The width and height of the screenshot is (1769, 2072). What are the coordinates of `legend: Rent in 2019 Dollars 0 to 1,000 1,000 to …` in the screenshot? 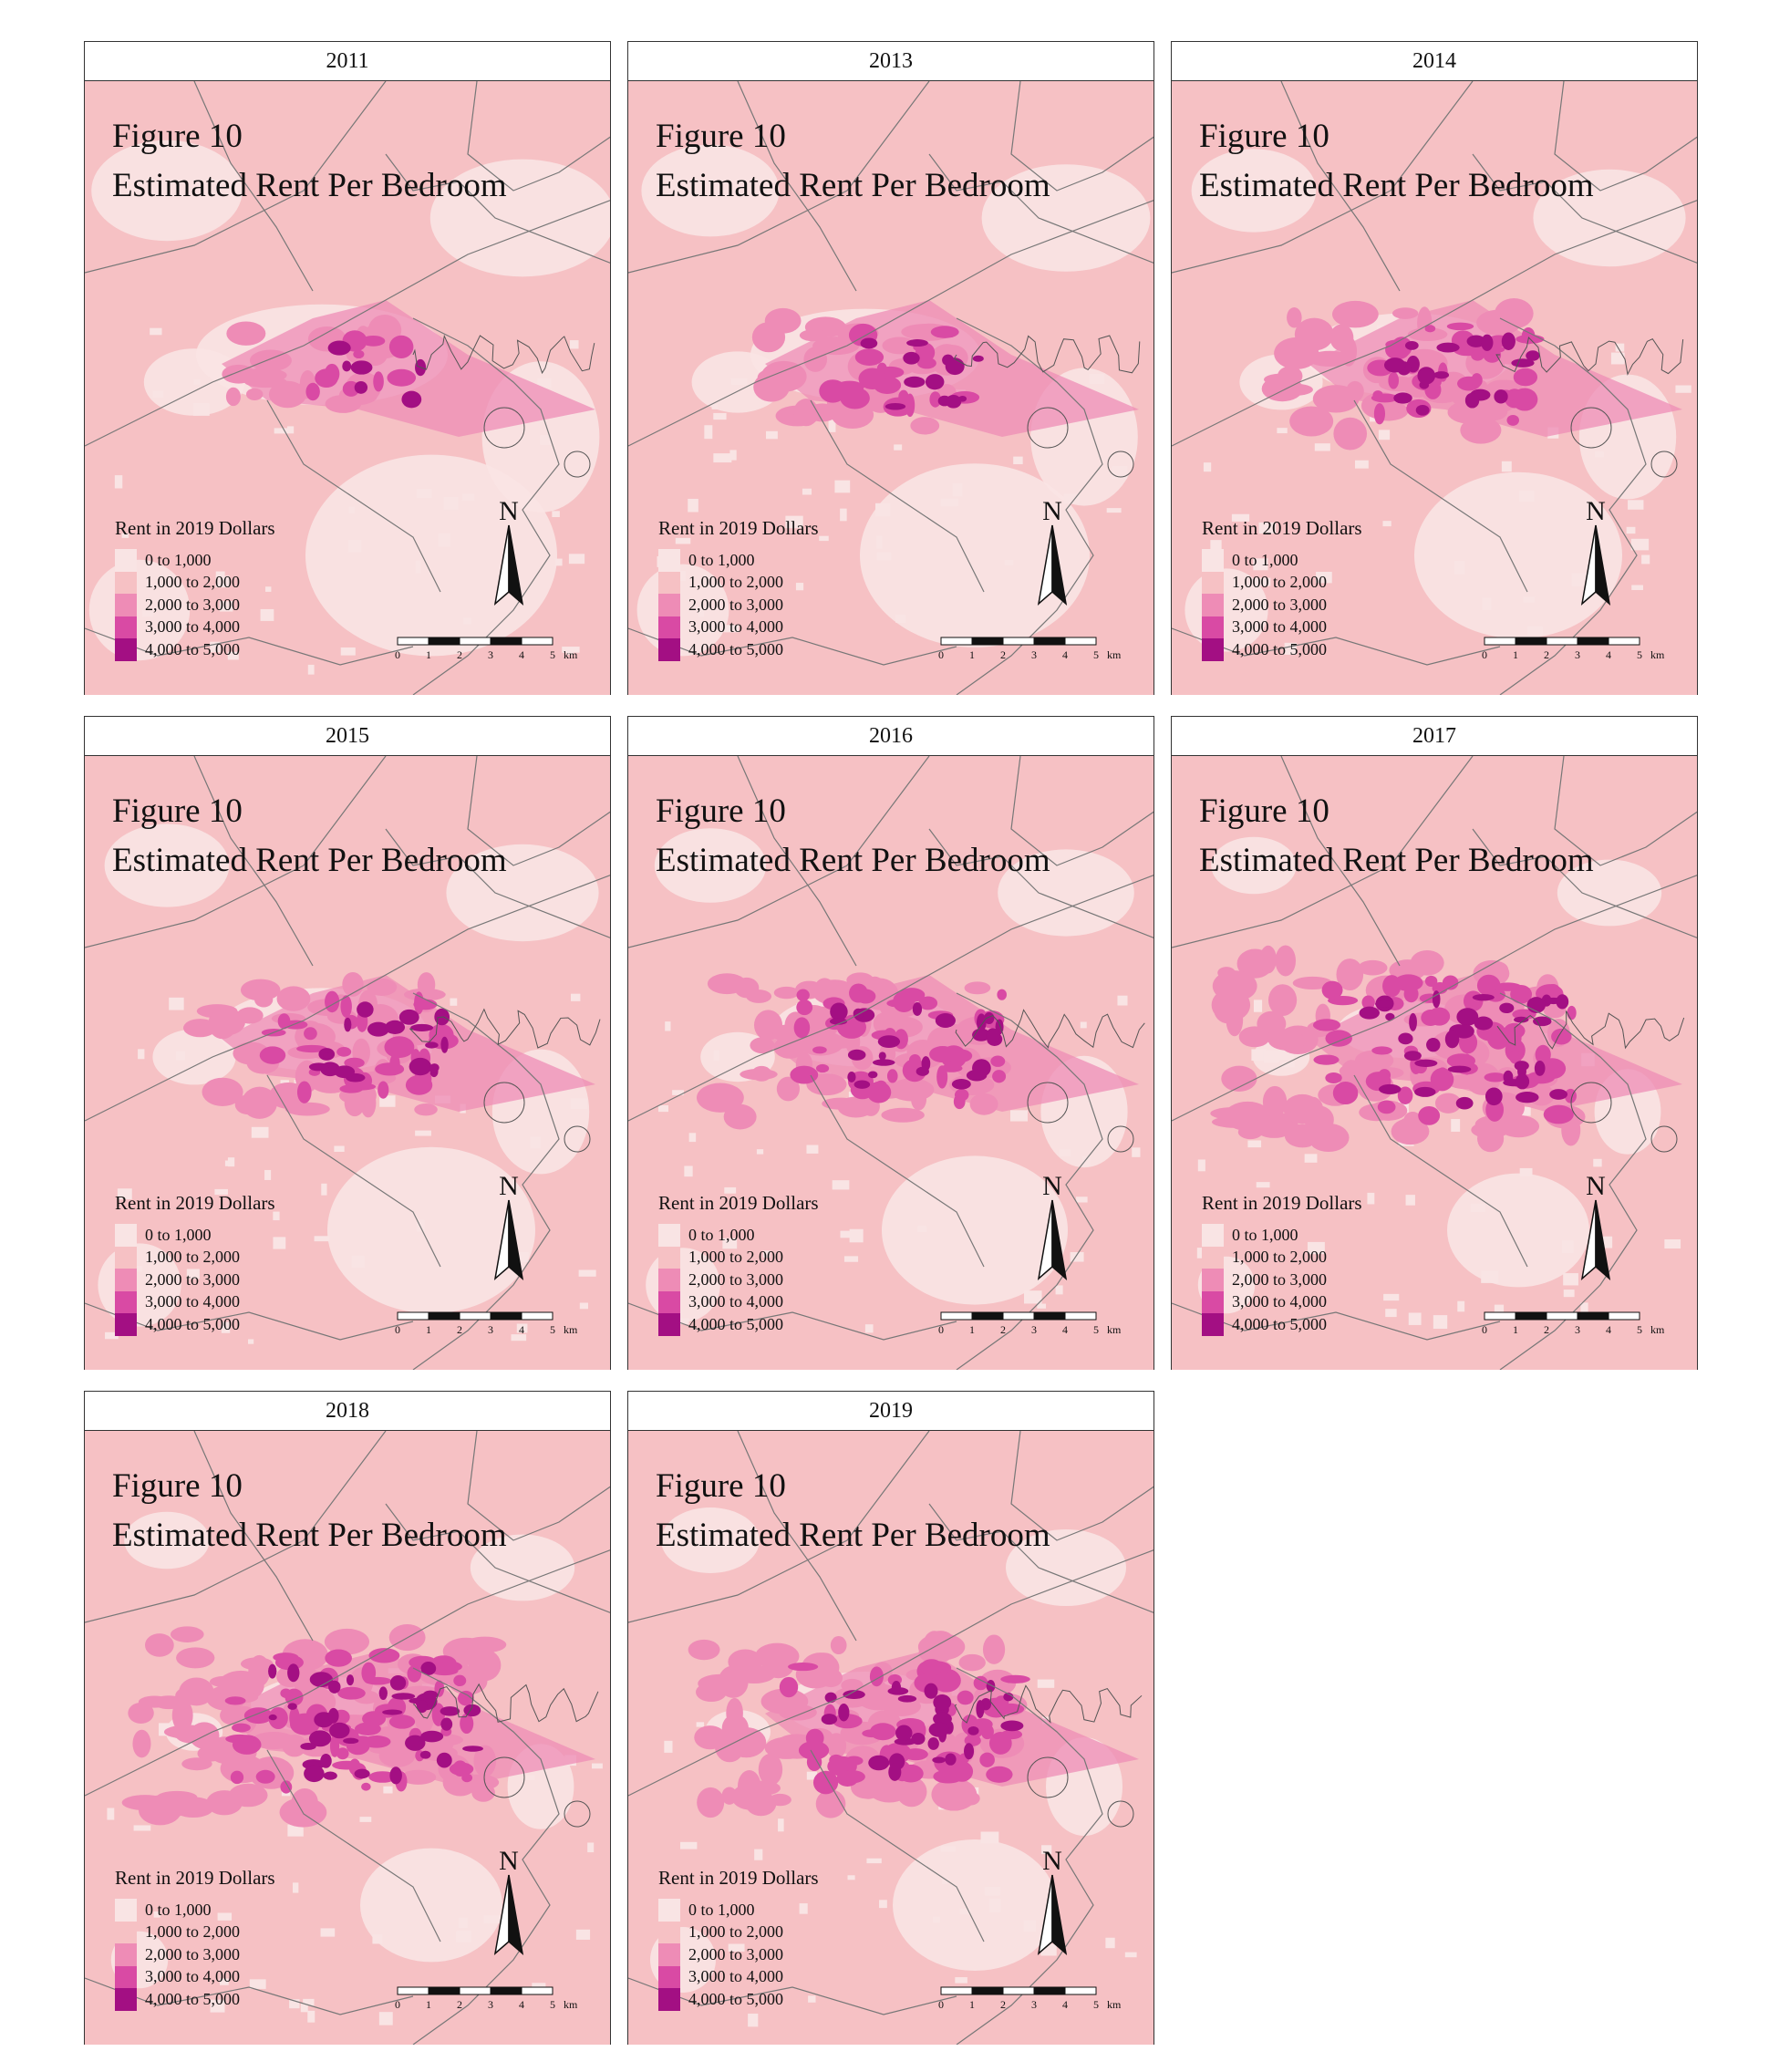 It's located at (738, 1939).